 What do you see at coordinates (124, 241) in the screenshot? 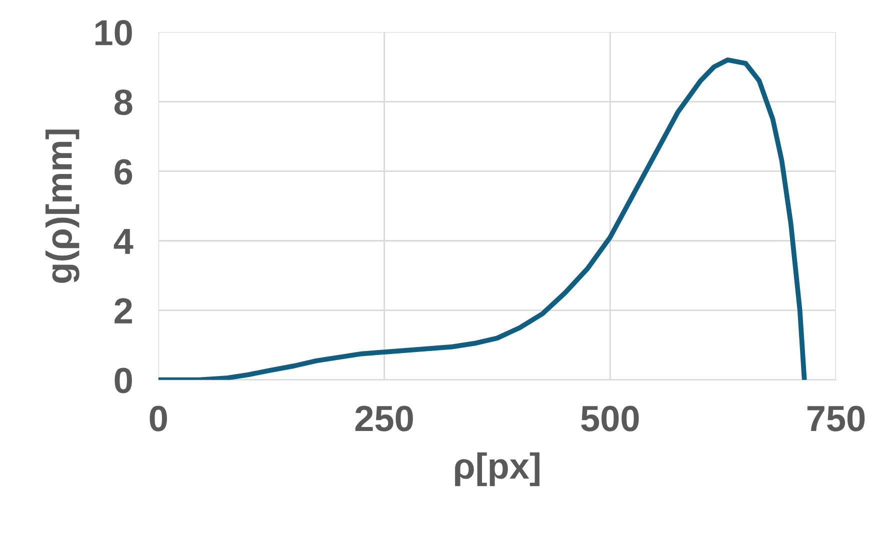
I see `y-tick-label: 4` at bounding box center [124, 241].